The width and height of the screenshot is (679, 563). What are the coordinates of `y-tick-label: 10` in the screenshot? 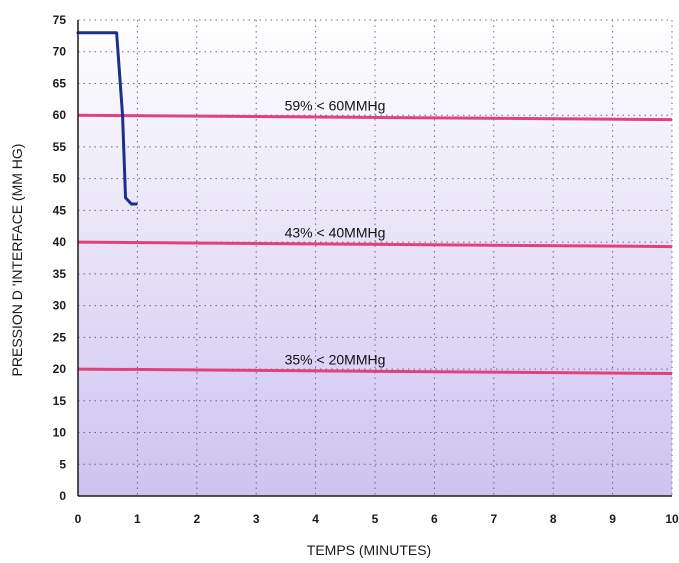 It's located at (60, 433).